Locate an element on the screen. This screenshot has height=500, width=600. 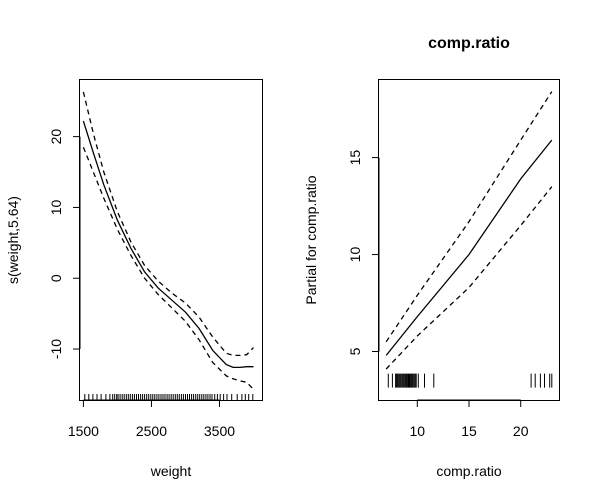
series-fit-comp-ratio is located at coordinates (469, 247).